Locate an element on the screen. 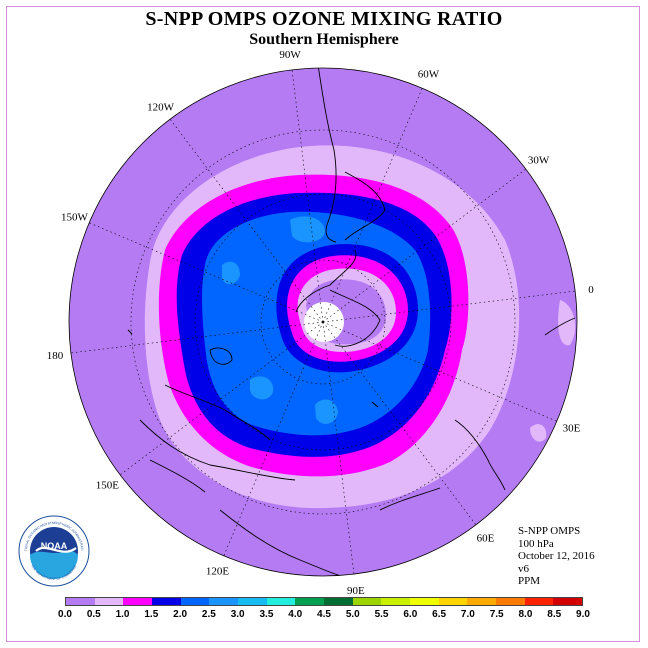 The image size is (648, 648). colorbar-tick-label: 5.0 is located at coordinates (352, 614).